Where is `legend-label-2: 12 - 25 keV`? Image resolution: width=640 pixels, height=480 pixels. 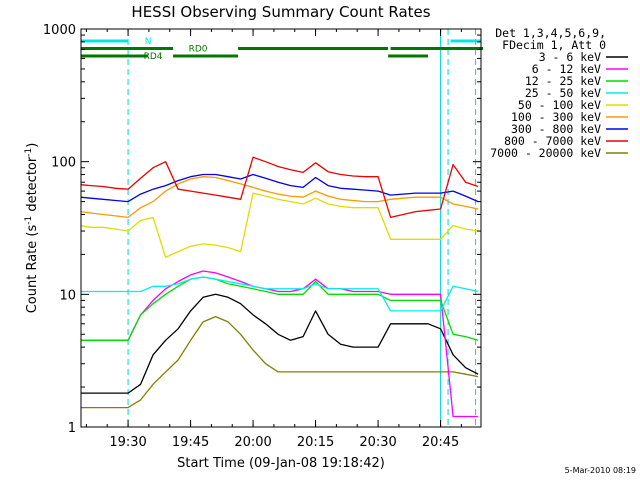
legend-label-2: 12 - 25 keV is located at coordinates (563, 81).